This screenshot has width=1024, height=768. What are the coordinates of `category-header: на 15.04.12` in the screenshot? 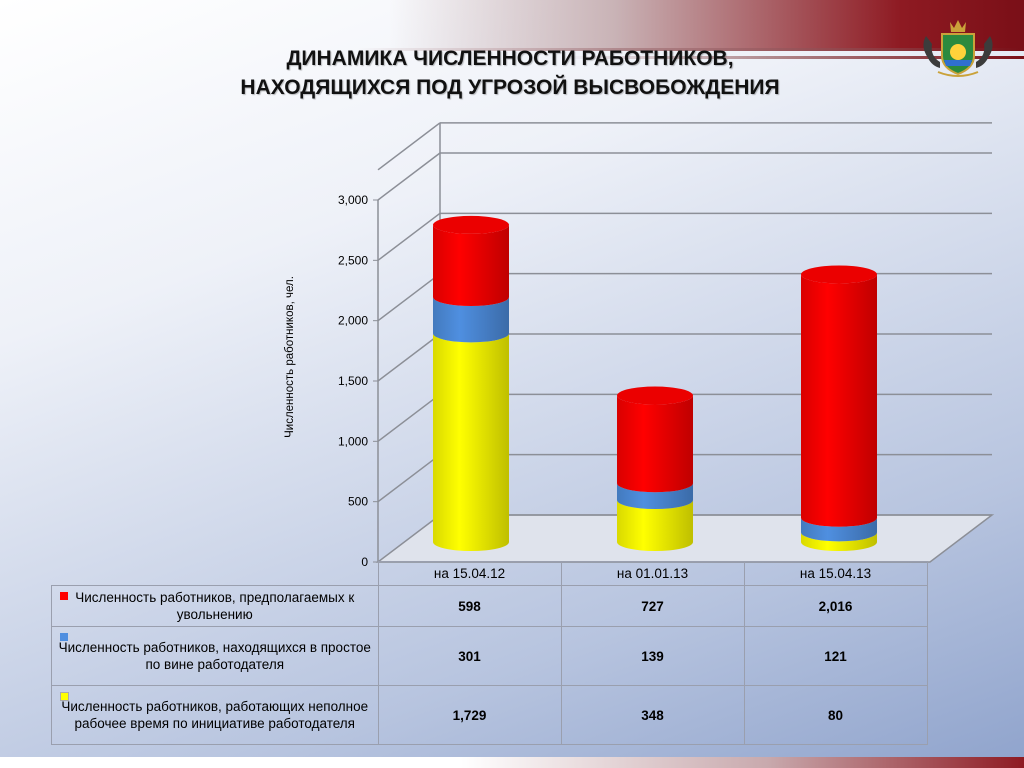 It's located at (469, 573).